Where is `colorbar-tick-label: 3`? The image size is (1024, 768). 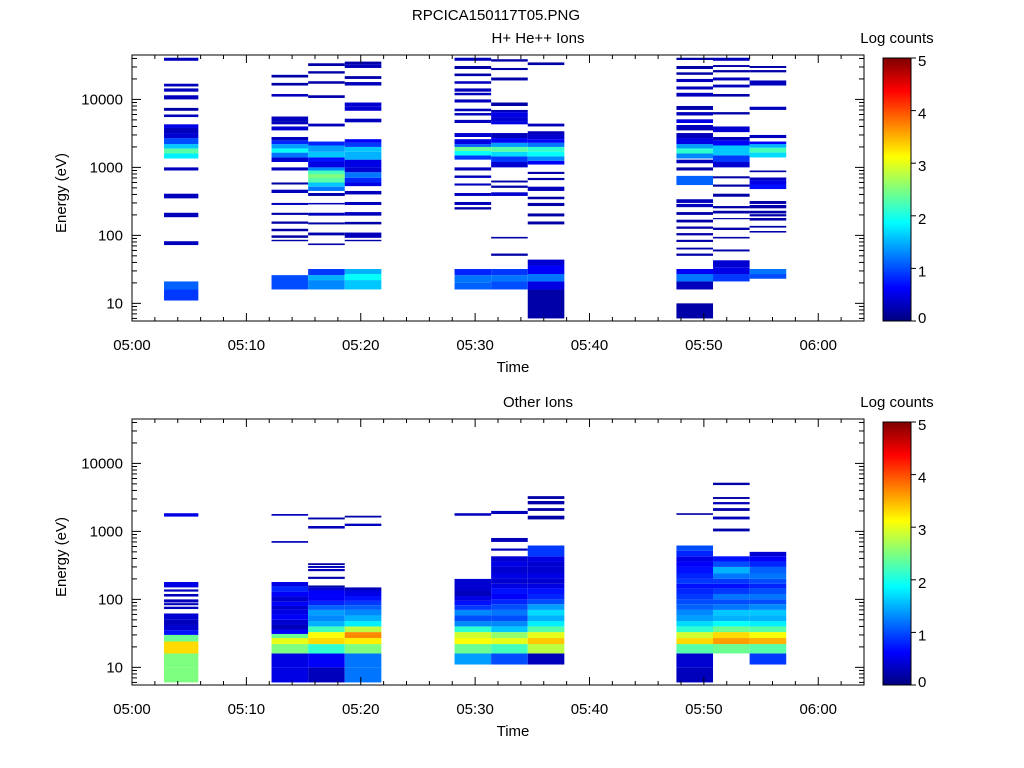 colorbar-tick-label: 3 is located at coordinates (922, 530).